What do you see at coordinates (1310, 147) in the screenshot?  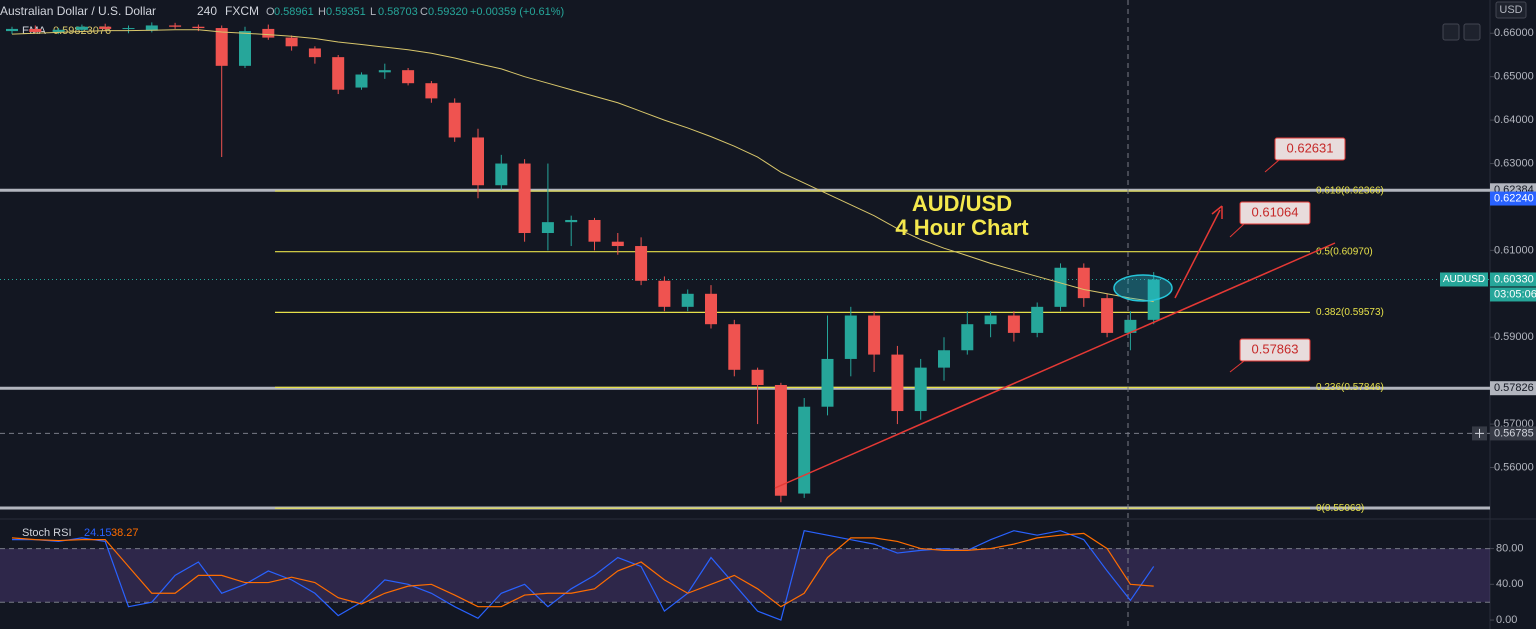 I see `callout-label: 0.62631` at bounding box center [1310, 147].